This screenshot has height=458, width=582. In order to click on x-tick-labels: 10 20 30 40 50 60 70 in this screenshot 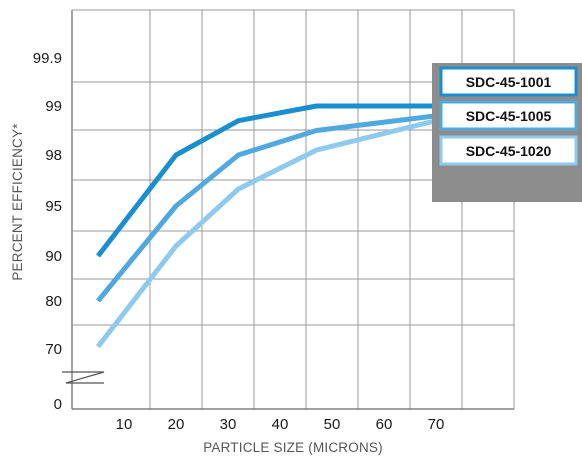, I will do `click(280, 424)`.